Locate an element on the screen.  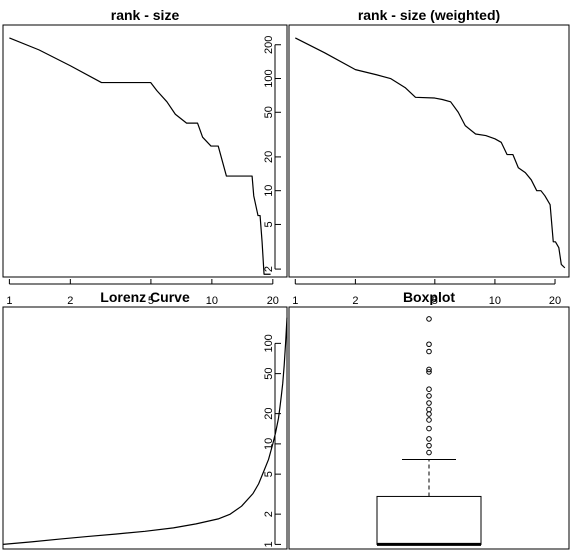
chart-title: rank - size is located at coordinates (145, 15).